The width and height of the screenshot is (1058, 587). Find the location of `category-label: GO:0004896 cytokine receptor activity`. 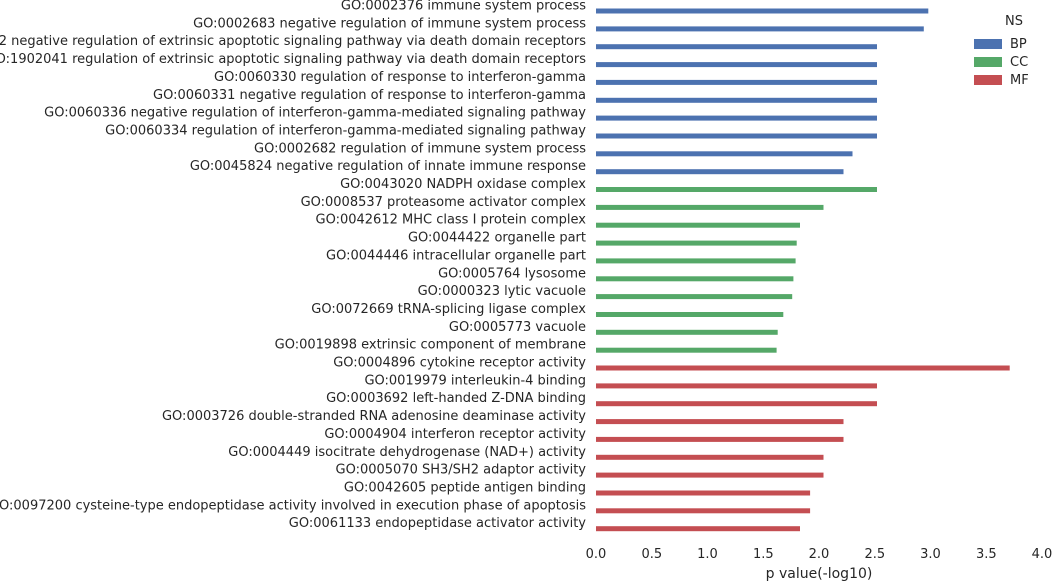

category-label: GO:0004896 cytokine receptor activity is located at coordinates (459, 363).